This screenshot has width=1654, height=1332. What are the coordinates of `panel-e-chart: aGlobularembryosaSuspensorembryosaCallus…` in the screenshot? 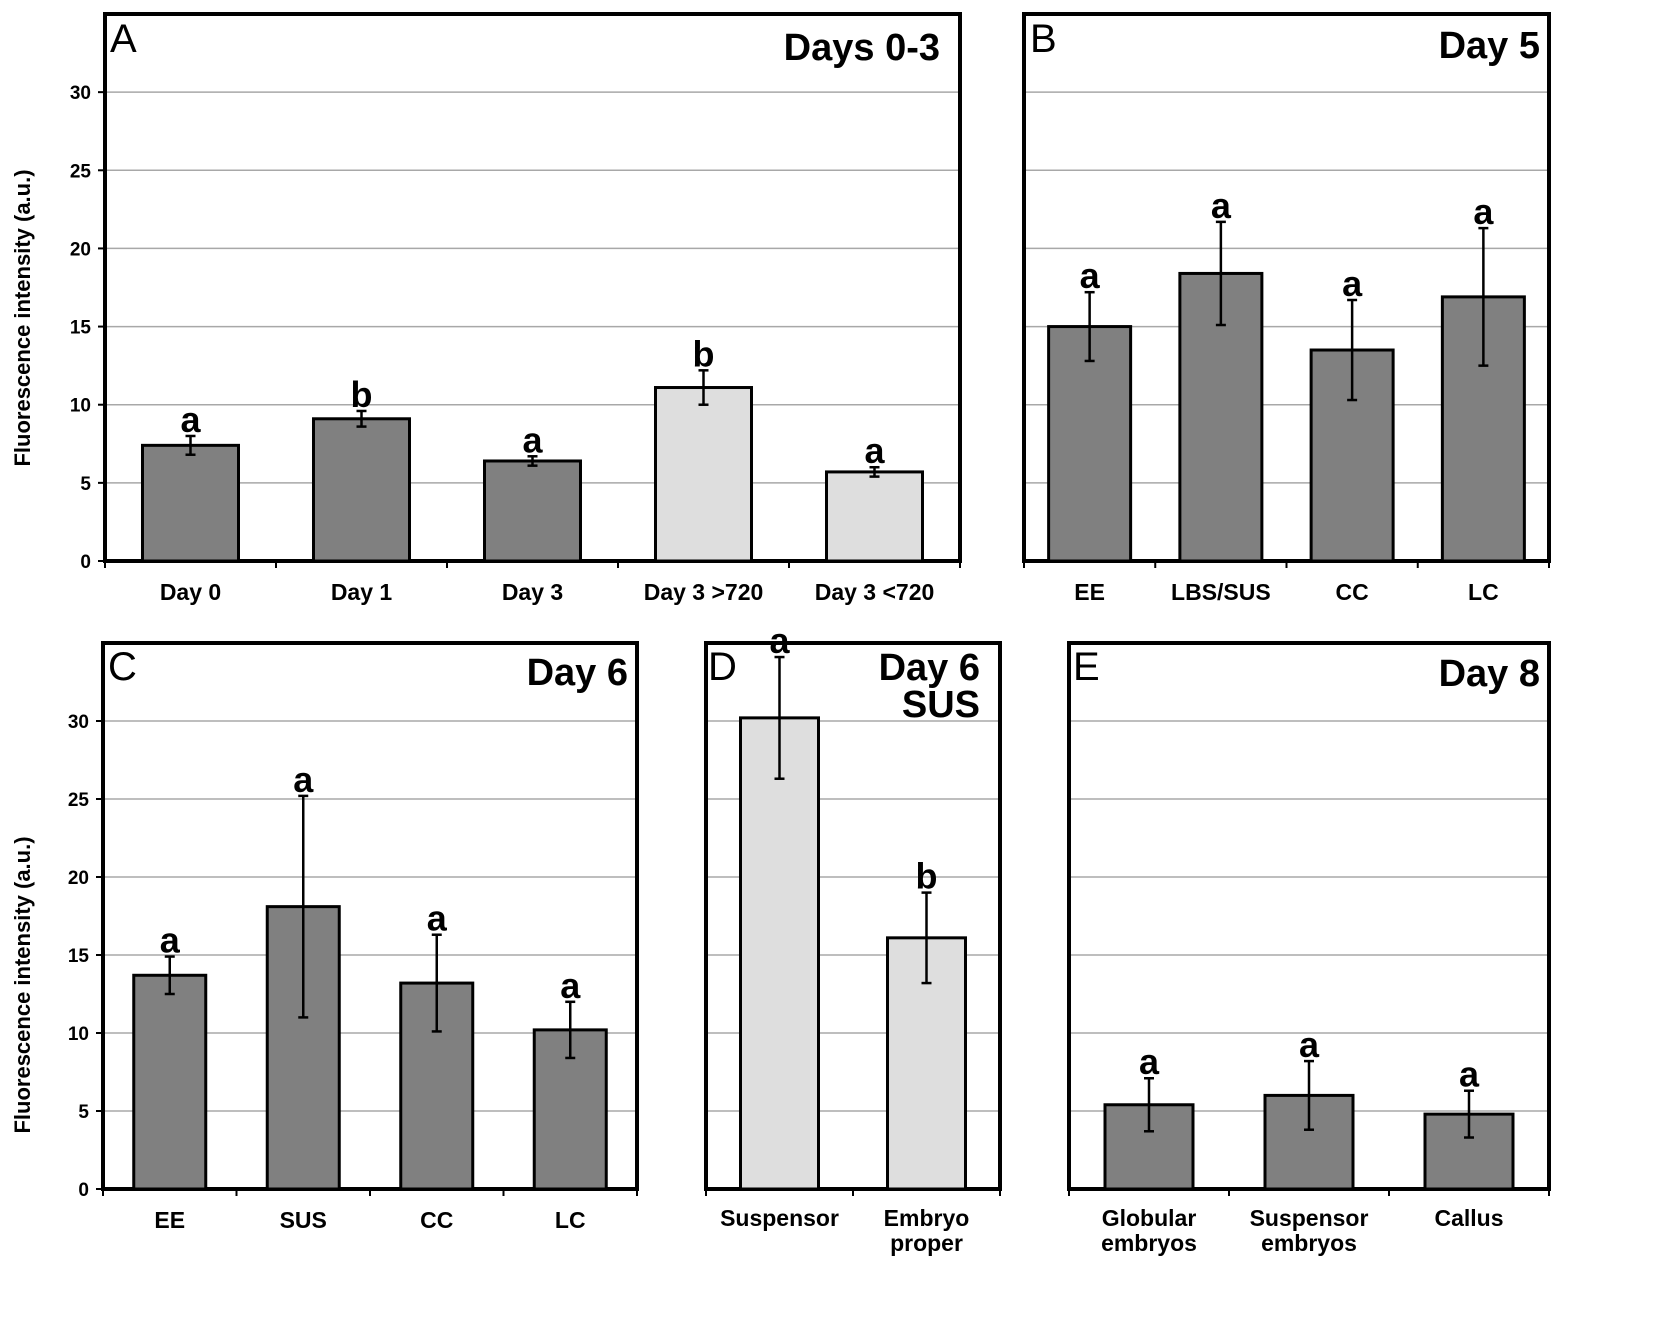 It's located at (1309, 948).